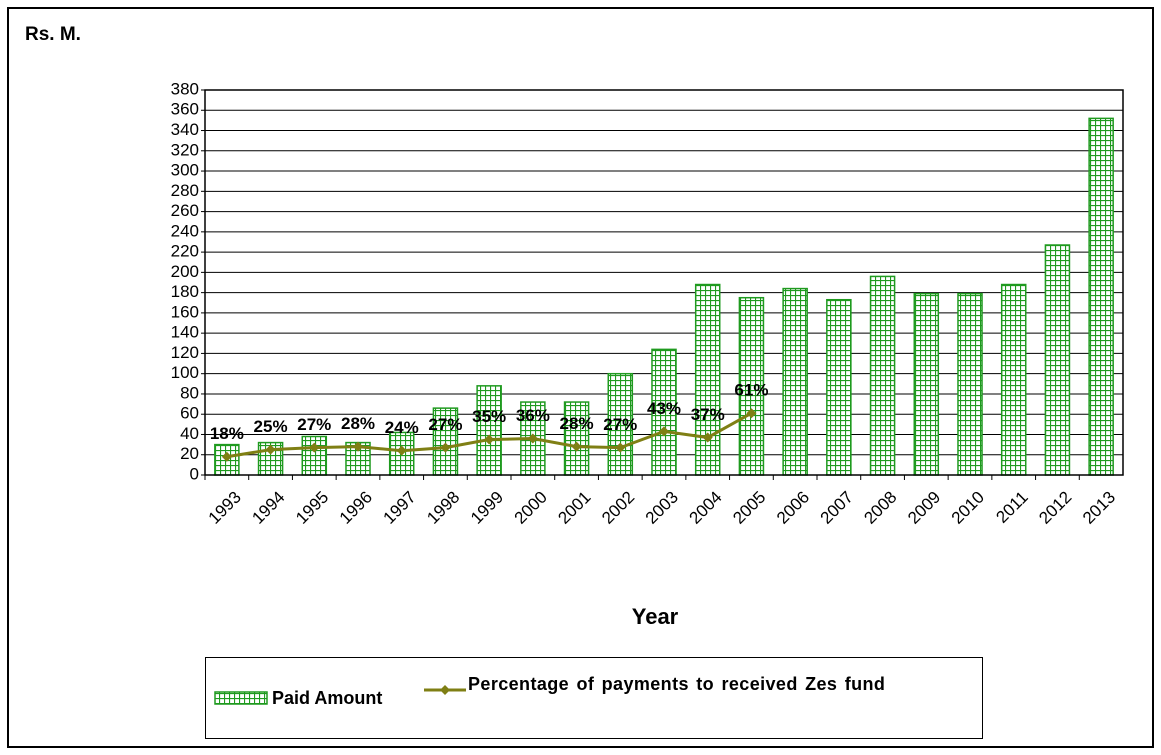 The height and width of the screenshot is (755, 1161). Describe the element at coordinates (312, 508) in the screenshot. I see `x-tick-label: 1995` at that location.